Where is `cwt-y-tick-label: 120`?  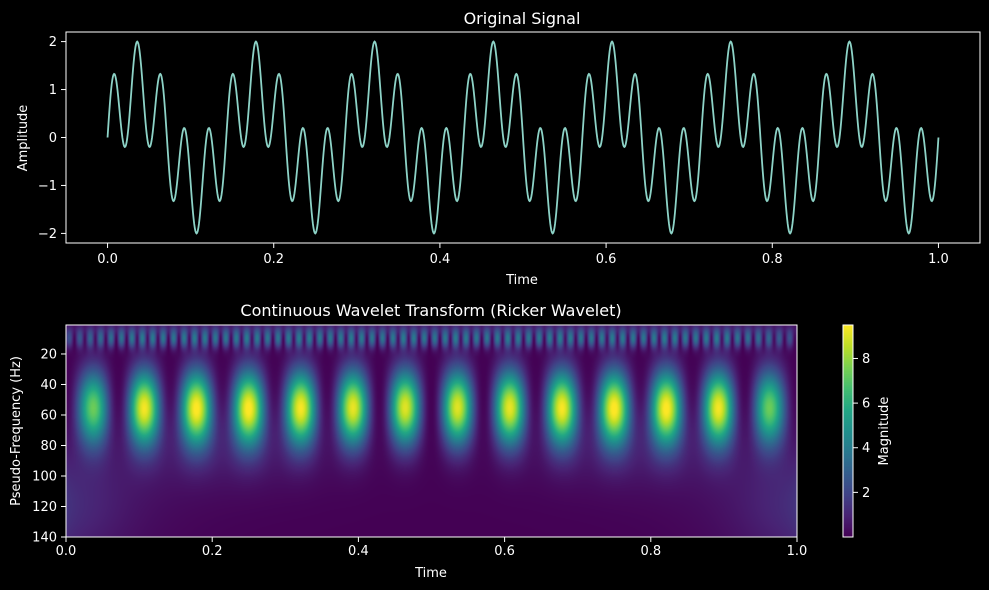
cwt-y-tick-label: 120 is located at coordinates (44, 507).